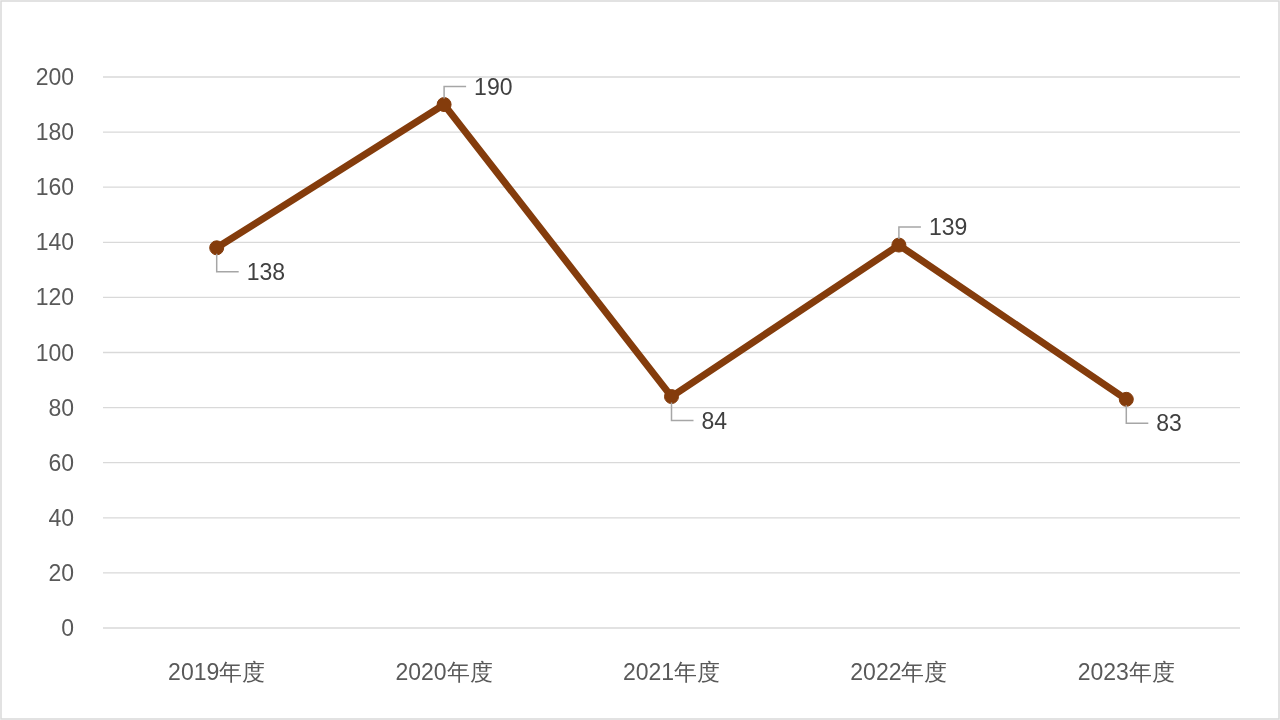 Image resolution: width=1280 pixels, height=720 pixels. What do you see at coordinates (671, 672) in the screenshot?
I see `x-tick-label: 2021年度` at bounding box center [671, 672].